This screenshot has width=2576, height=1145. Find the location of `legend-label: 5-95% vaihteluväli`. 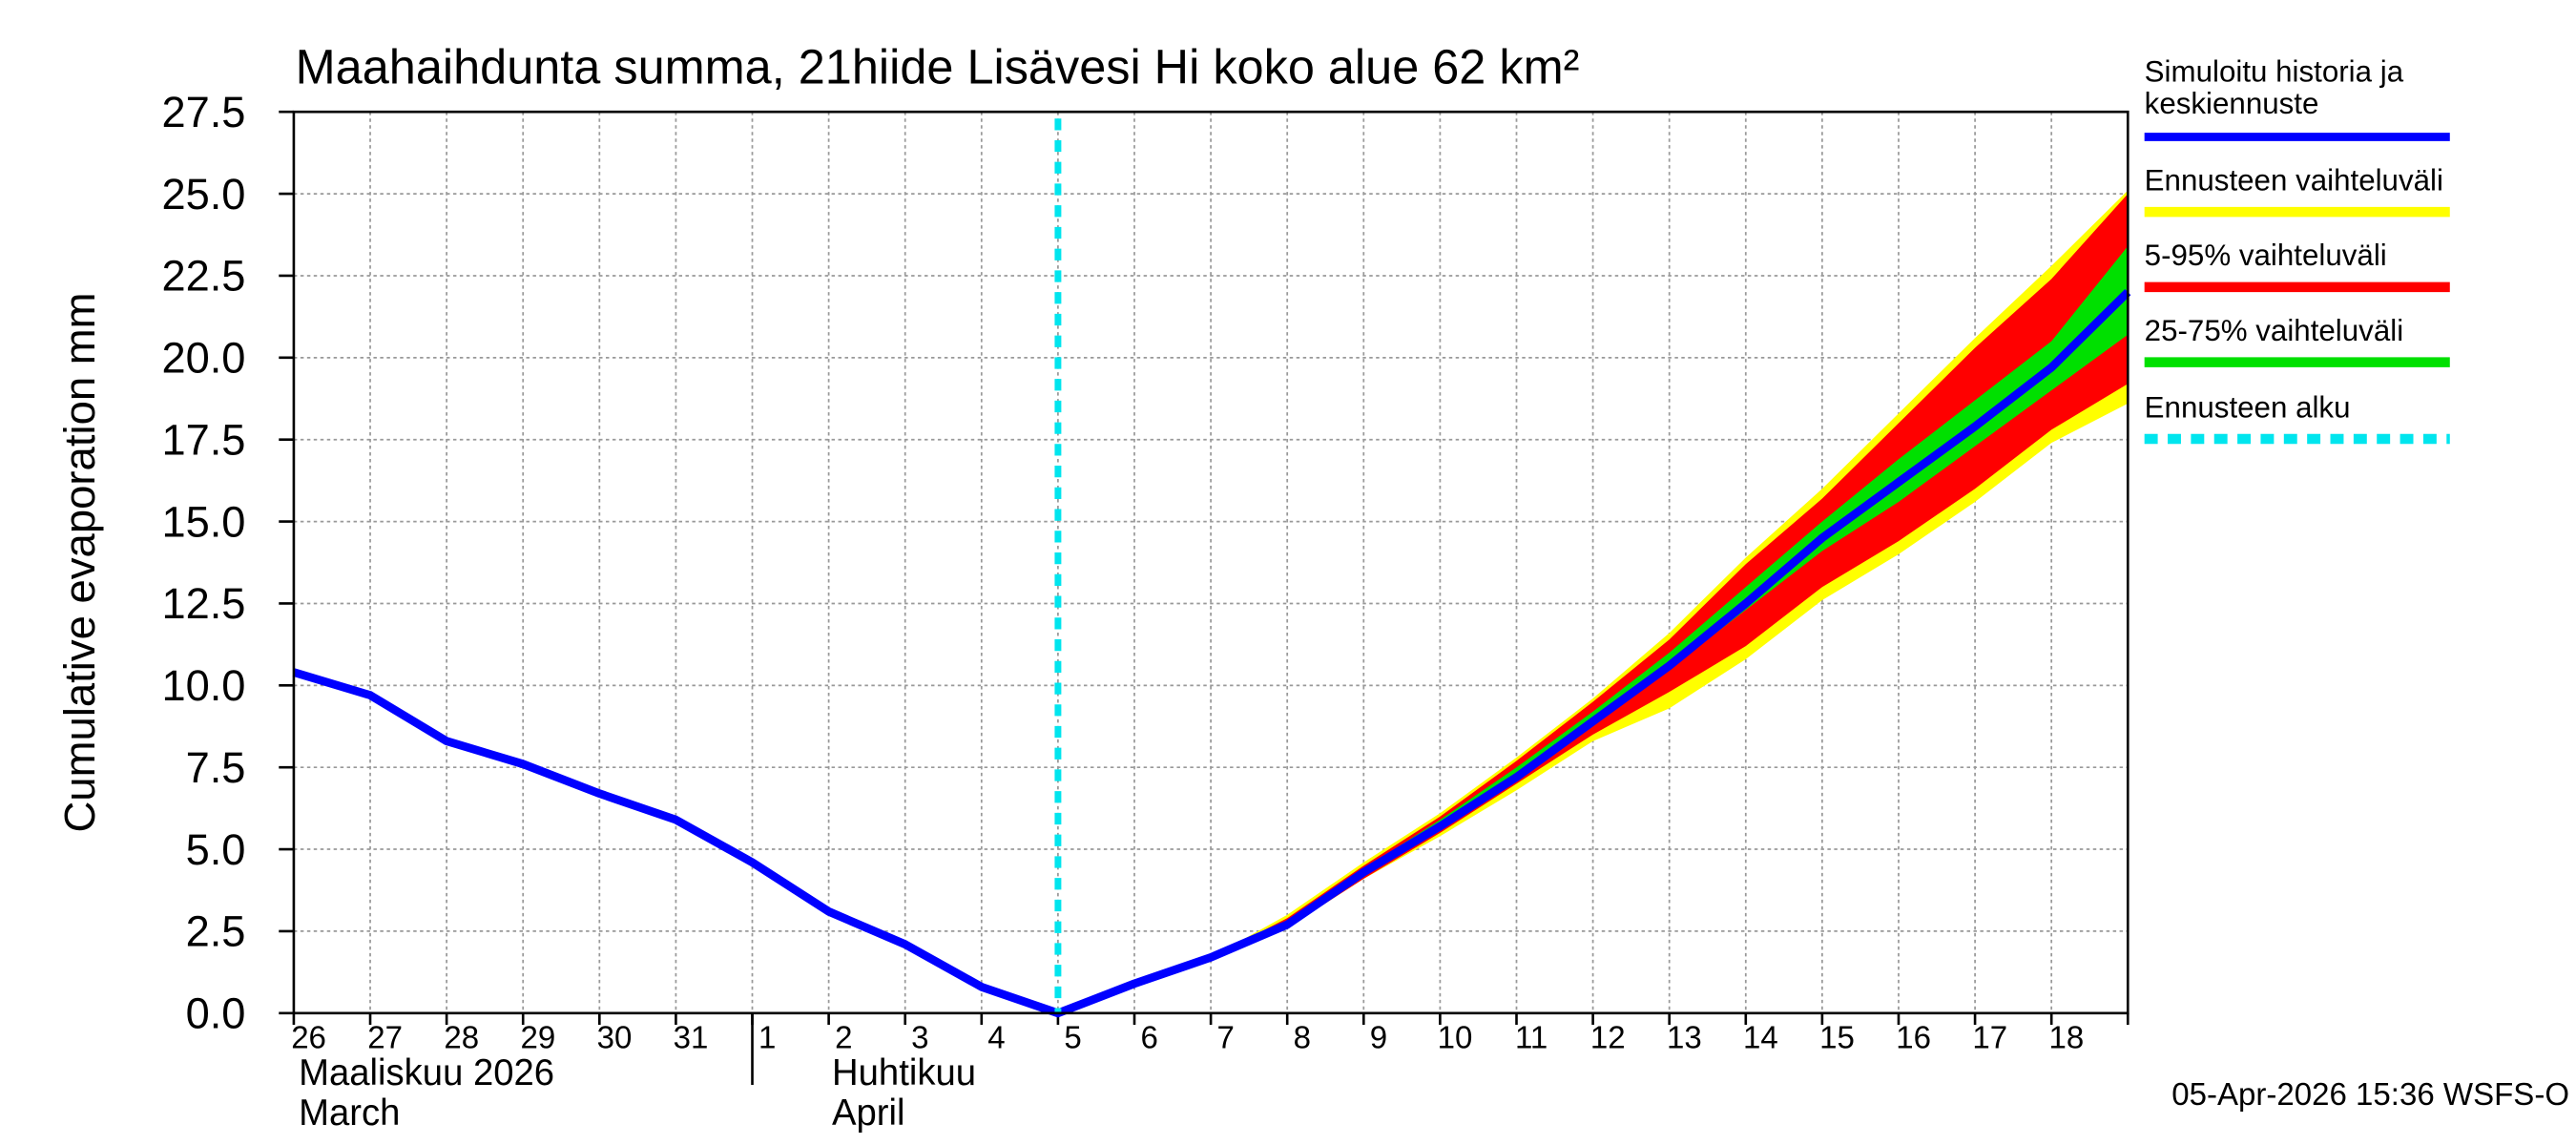

legend-label: 5-95% vaihteluväli is located at coordinates (2266, 256).